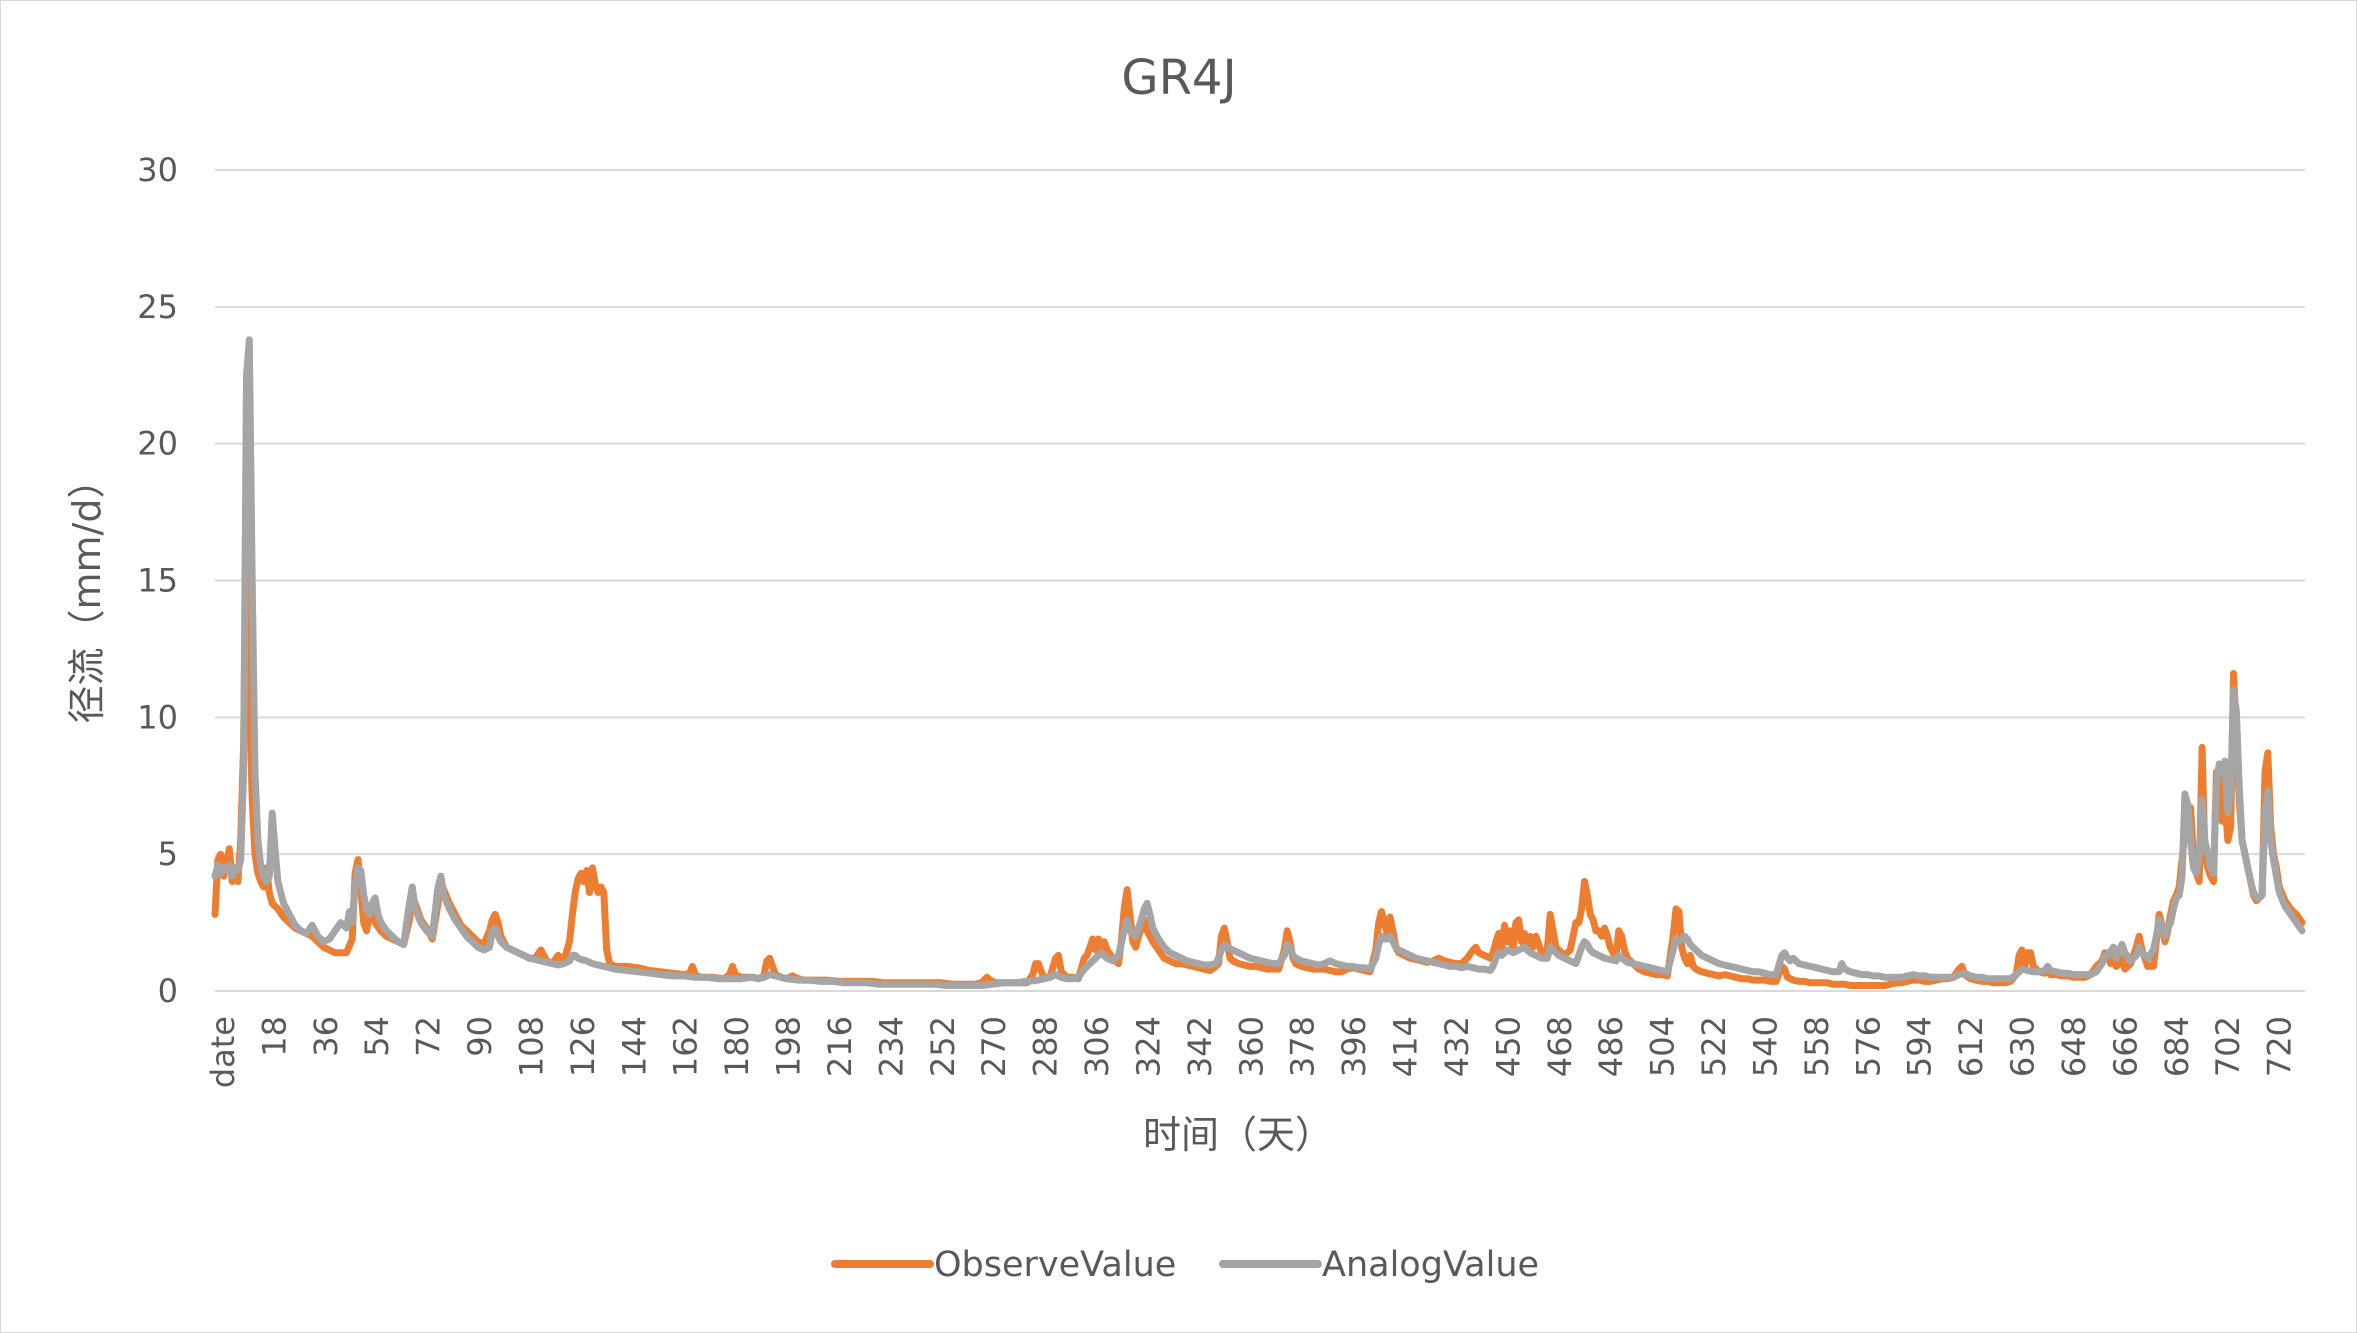  What do you see at coordinates (429, 1036) in the screenshot?
I see `x-tick-label: 72` at bounding box center [429, 1036].